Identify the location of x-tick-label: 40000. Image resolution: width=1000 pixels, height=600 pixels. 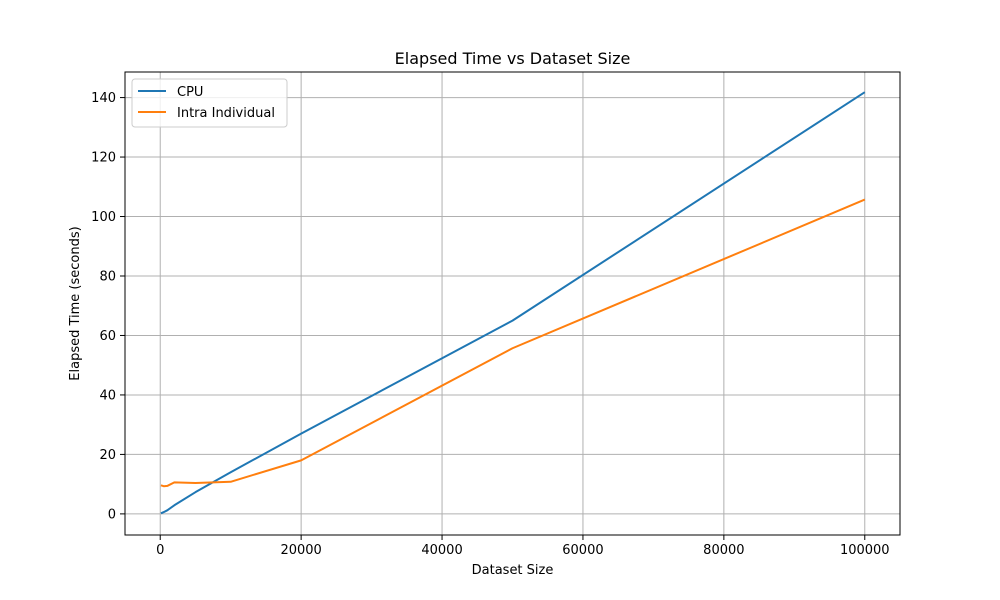
(441, 550).